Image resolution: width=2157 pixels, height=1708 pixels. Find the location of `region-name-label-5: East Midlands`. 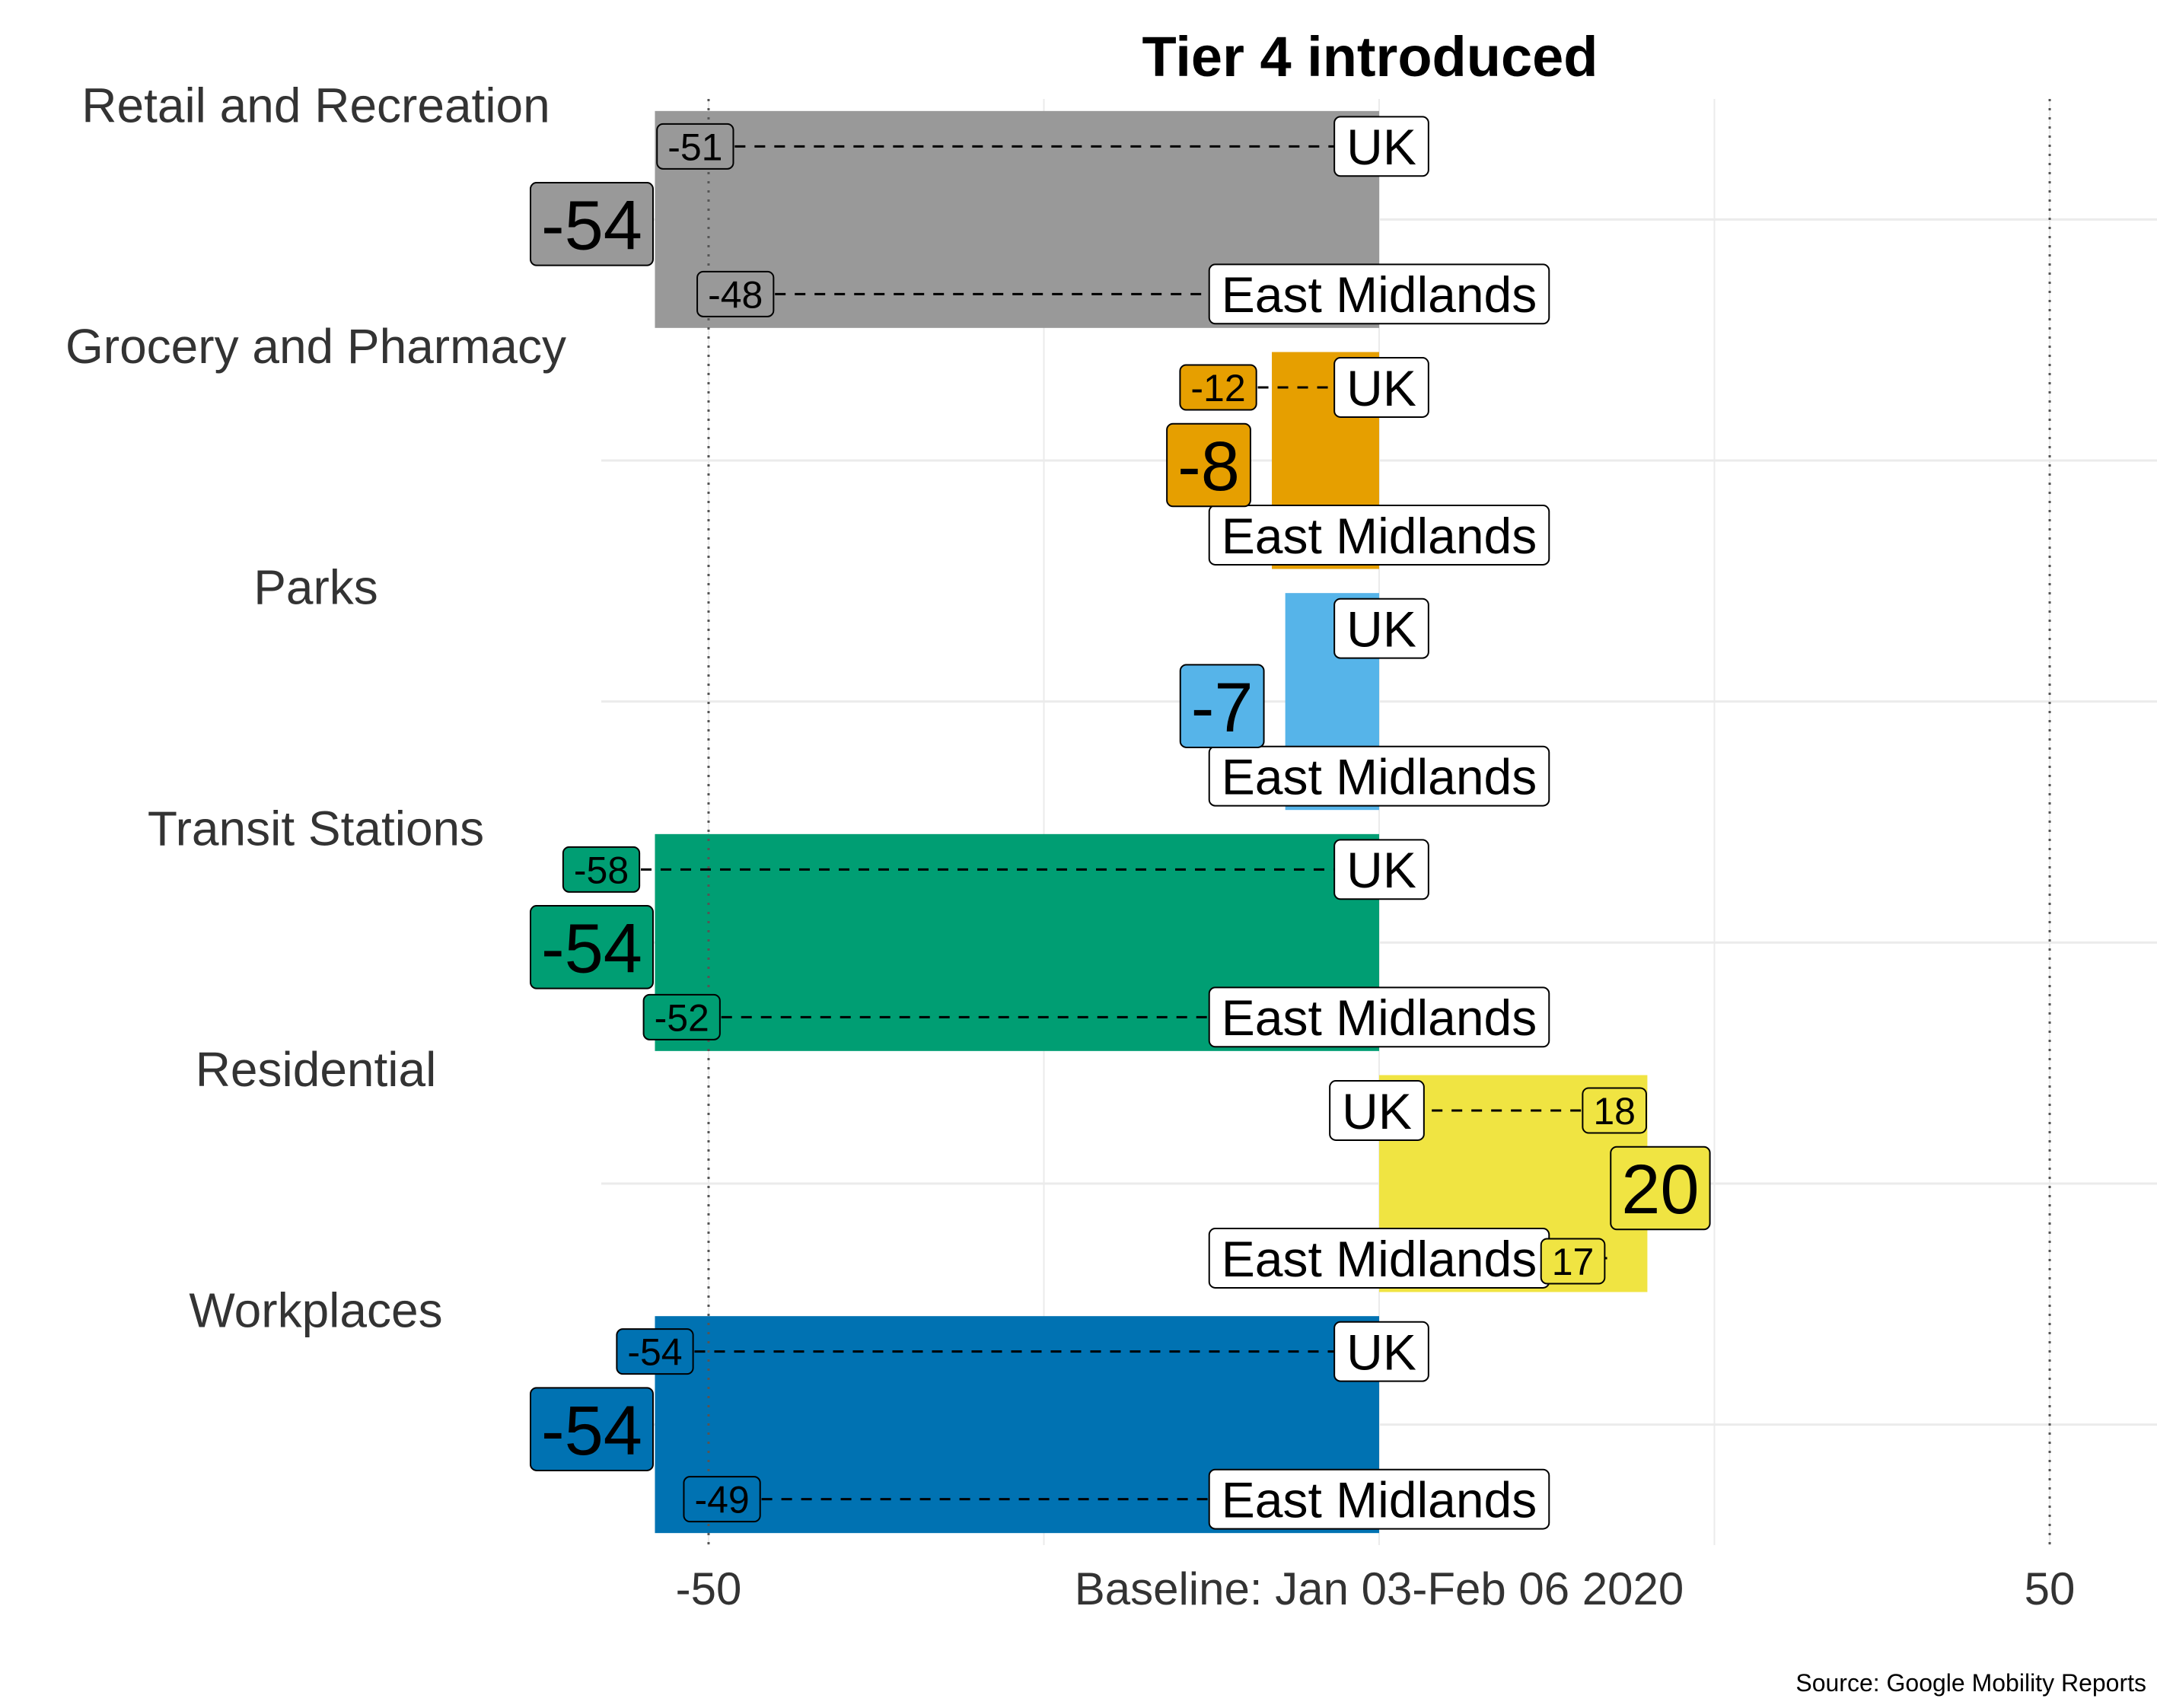

region-name-label-5: East Midlands is located at coordinates (1379, 1499).